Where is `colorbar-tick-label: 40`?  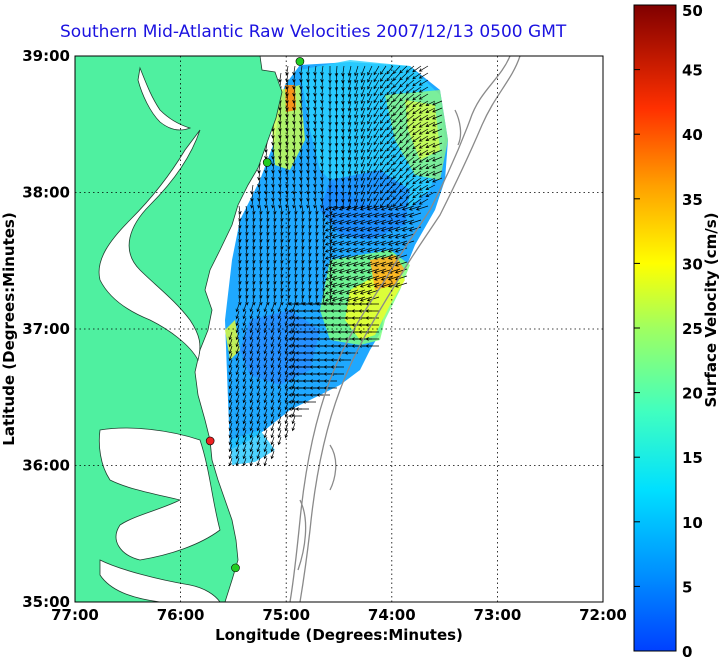 colorbar-tick-label: 40 is located at coordinates (692, 135).